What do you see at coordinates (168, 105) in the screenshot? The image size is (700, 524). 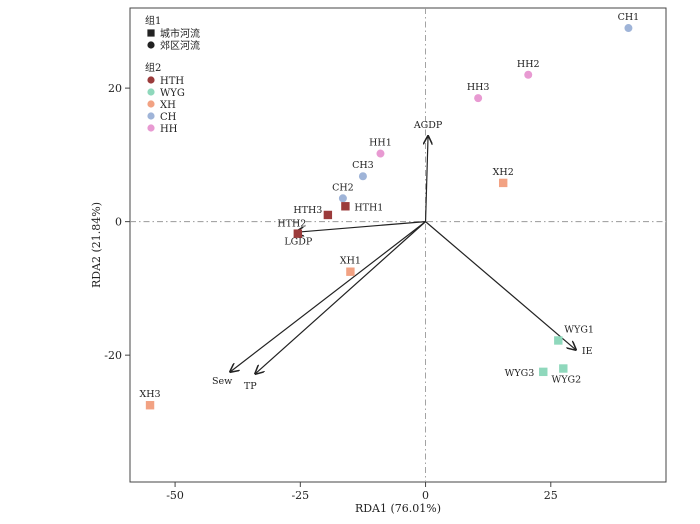 I see `legend-entry-label: XH` at bounding box center [168, 105].